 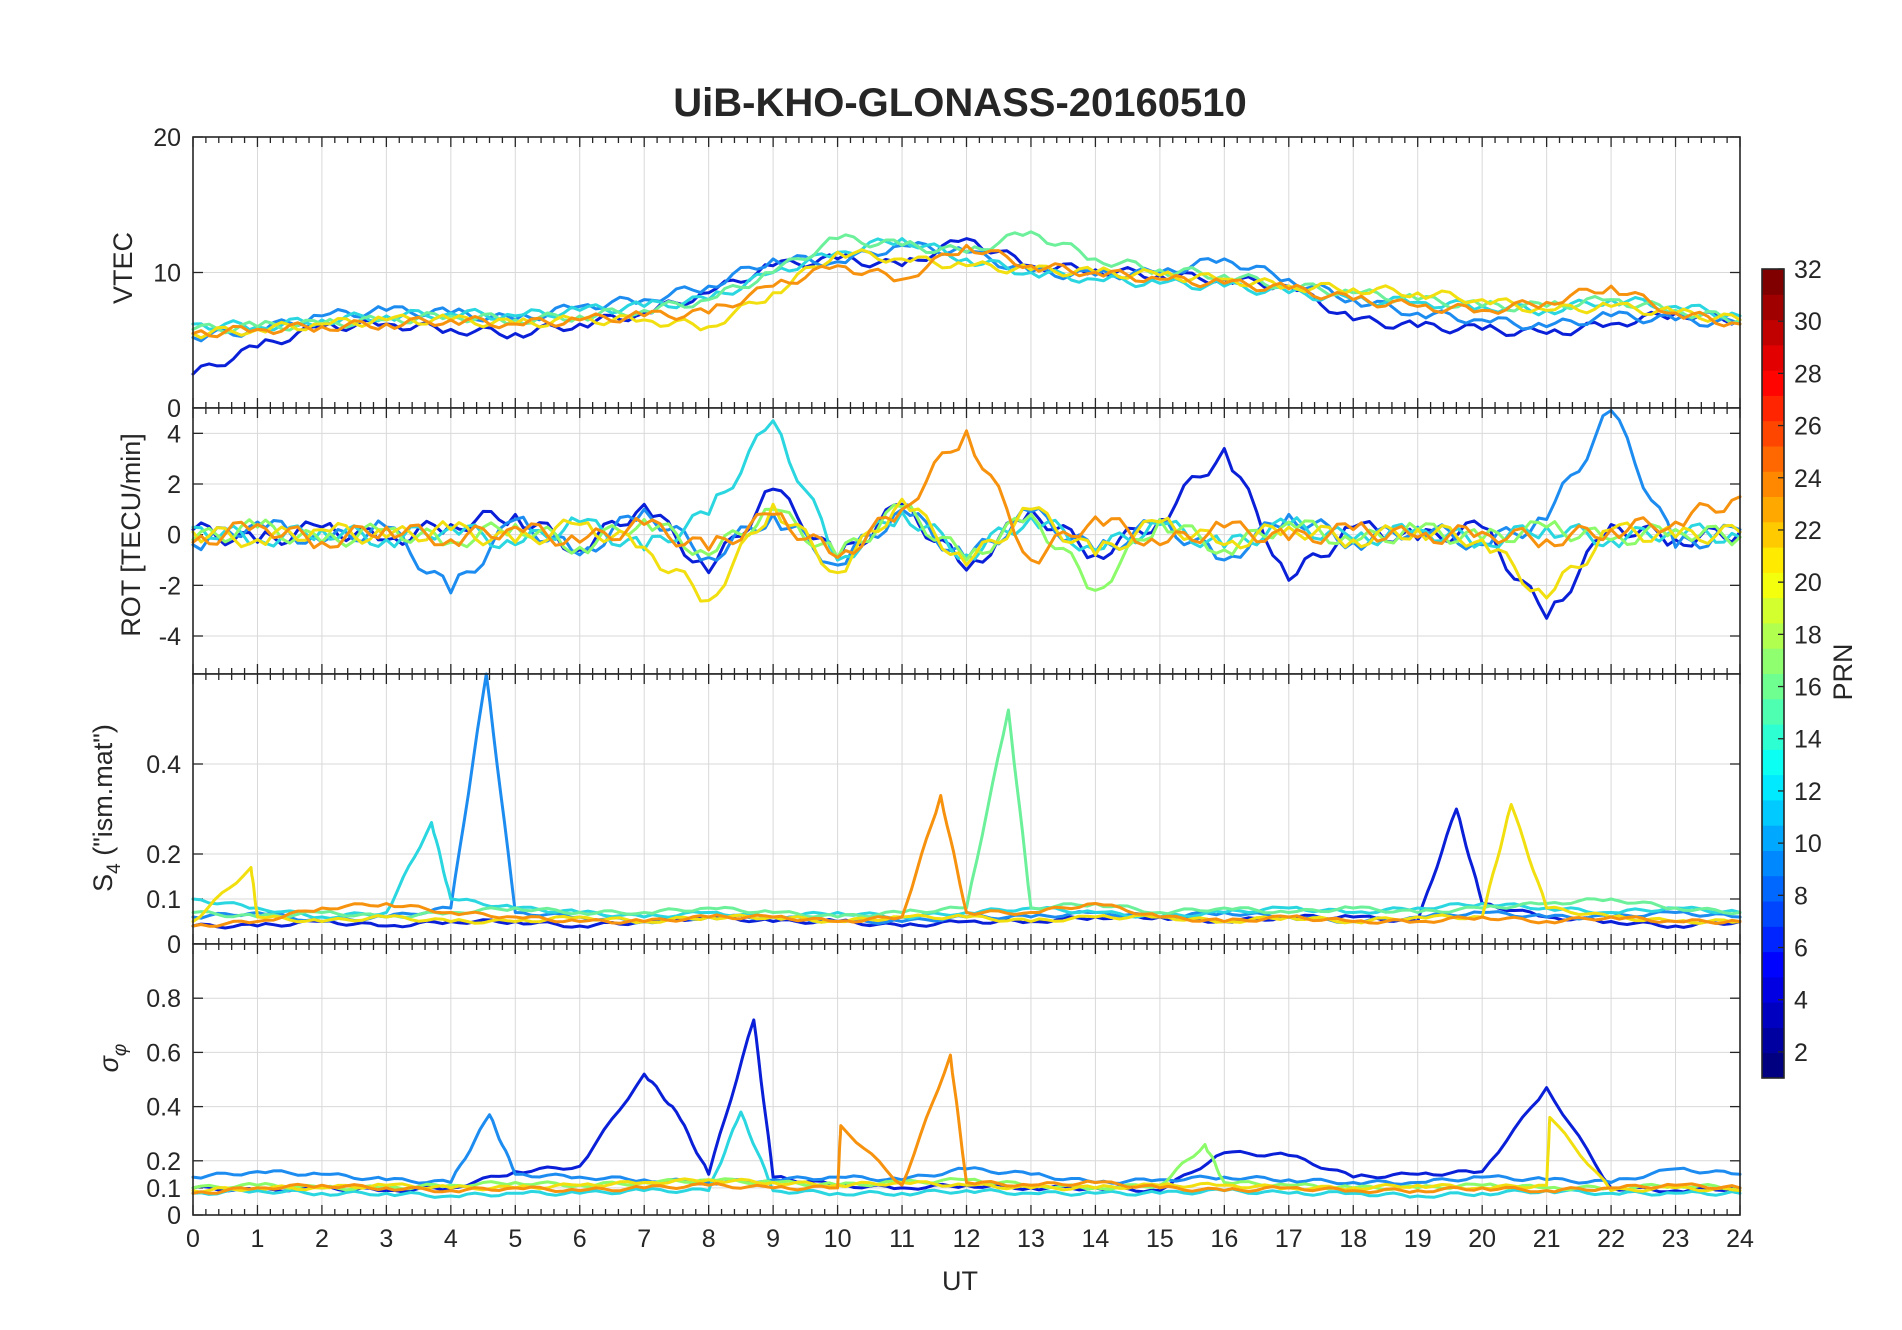 I want to click on vtec-ytick-label: 20, so click(x=167, y=138).